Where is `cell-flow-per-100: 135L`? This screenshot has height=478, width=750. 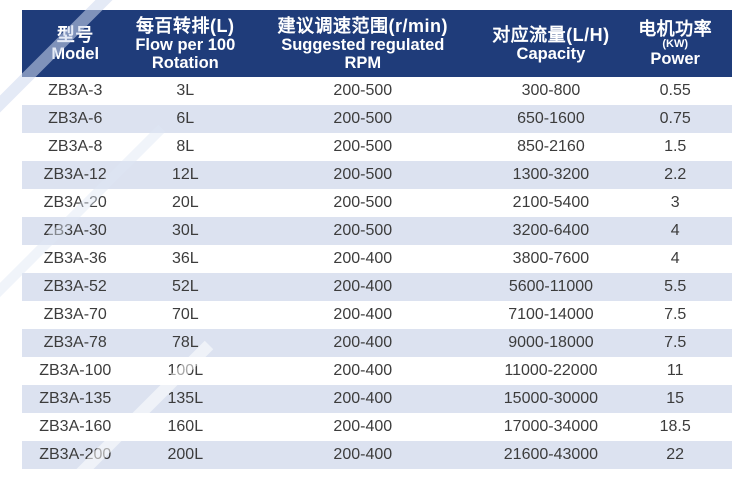 cell-flow-per-100: 135L is located at coordinates (185, 399).